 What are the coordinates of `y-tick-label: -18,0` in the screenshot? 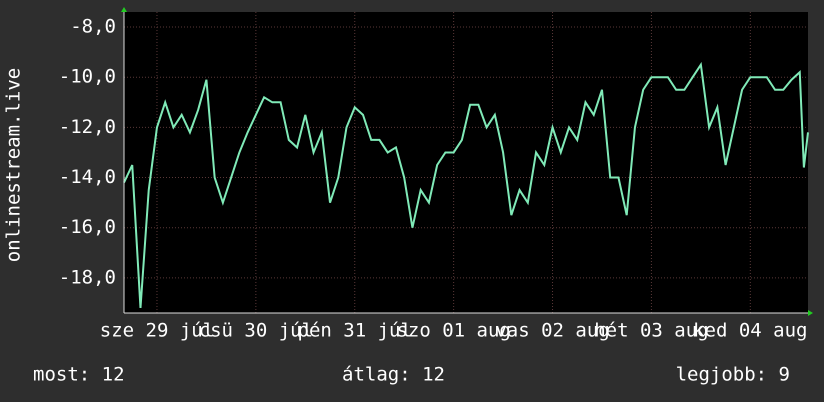 It's located at (87, 277).